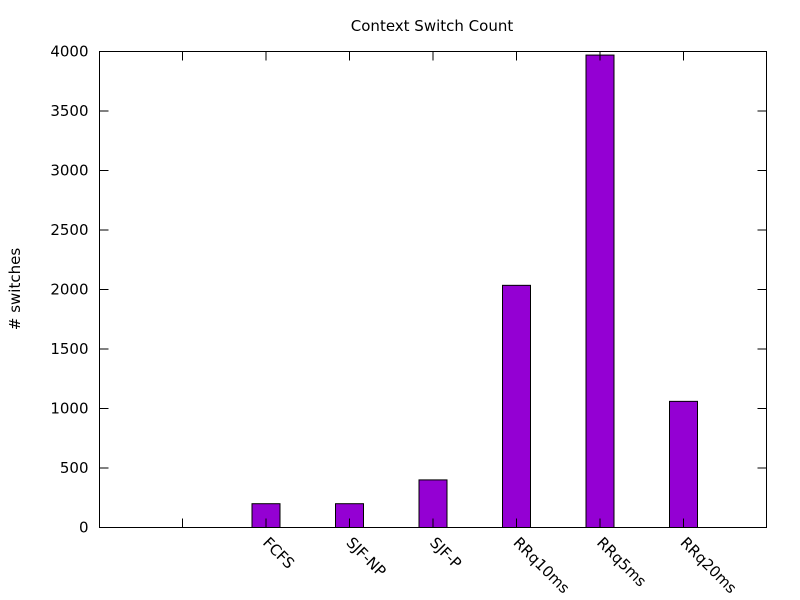 The height and width of the screenshot is (600, 800). Describe the element at coordinates (74, 468) in the screenshot. I see `y-tick-label: 500` at that location.